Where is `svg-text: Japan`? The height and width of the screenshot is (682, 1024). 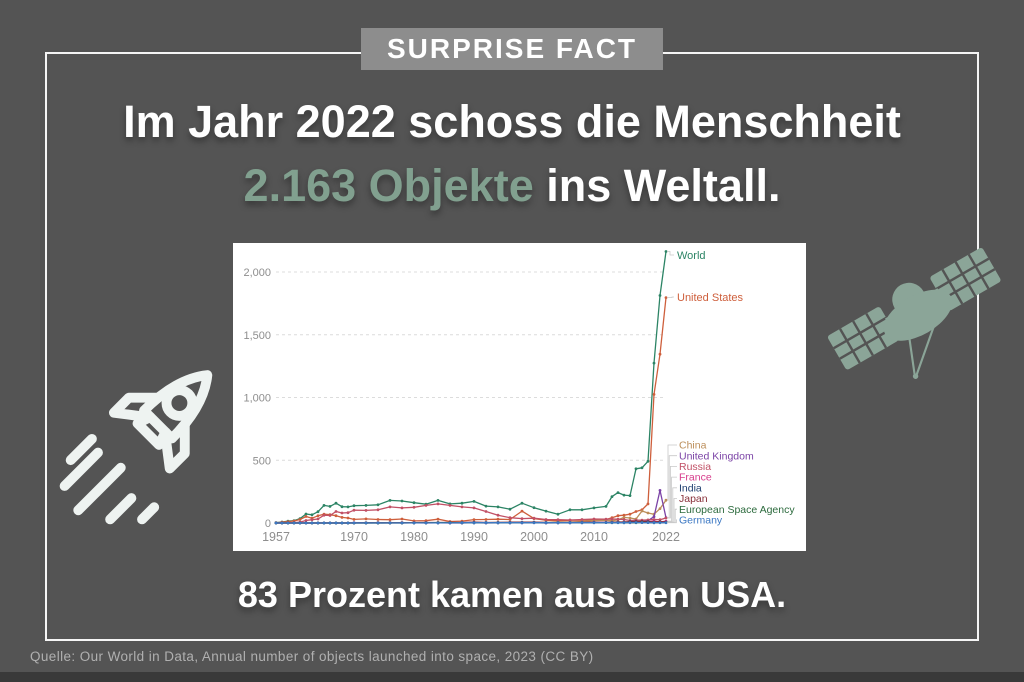 svg-text: Japan is located at coordinates (693, 499).